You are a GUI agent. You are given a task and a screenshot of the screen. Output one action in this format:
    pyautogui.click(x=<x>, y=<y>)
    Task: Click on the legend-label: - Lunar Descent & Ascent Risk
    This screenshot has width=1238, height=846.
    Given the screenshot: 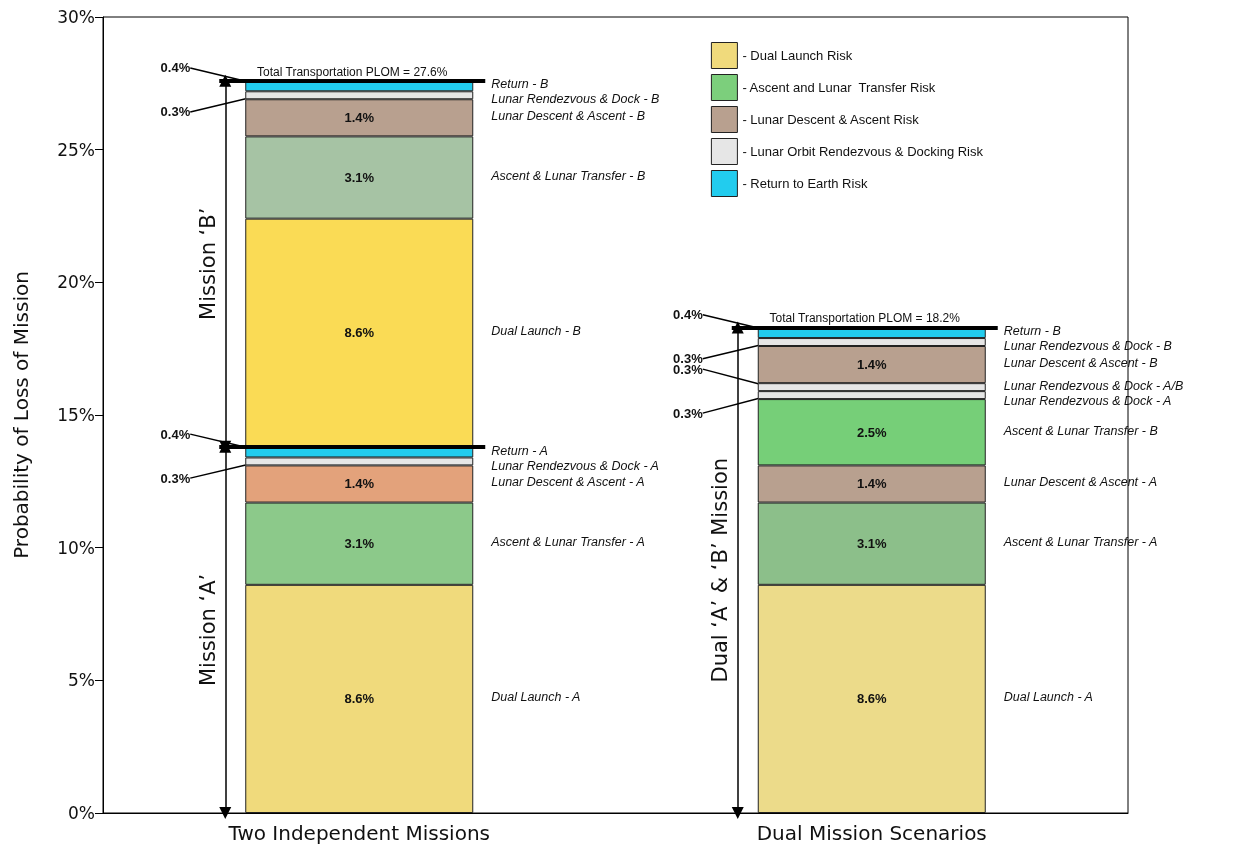 What is the action you would take?
    pyautogui.click(x=831, y=119)
    